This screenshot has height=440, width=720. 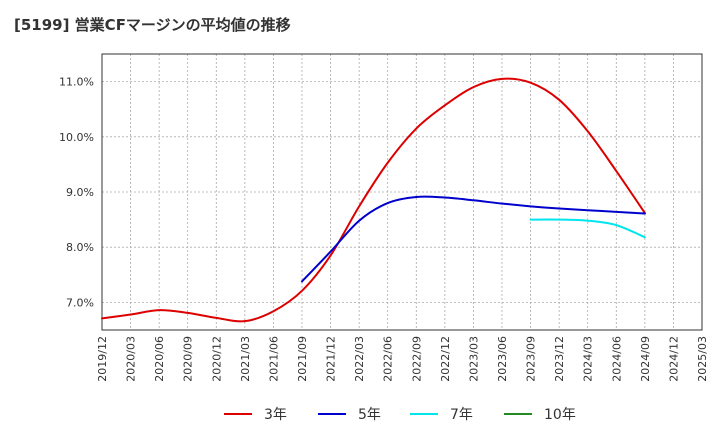 I want to click on x-tick-label: 2022/03, so click(x=359, y=359).